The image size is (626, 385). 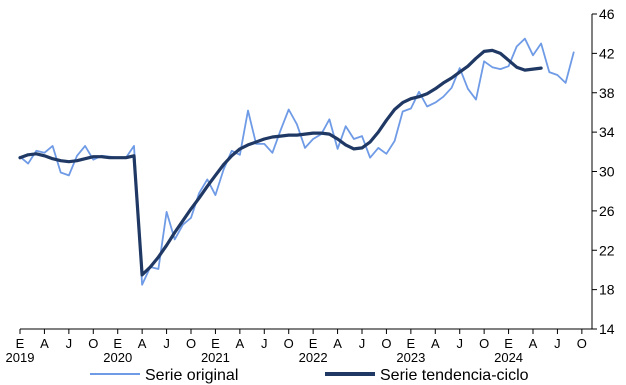 What do you see at coordinates (607, 290) in the screenshot?
I see `y-tick-label: 18` at bounding box center [607, 290].